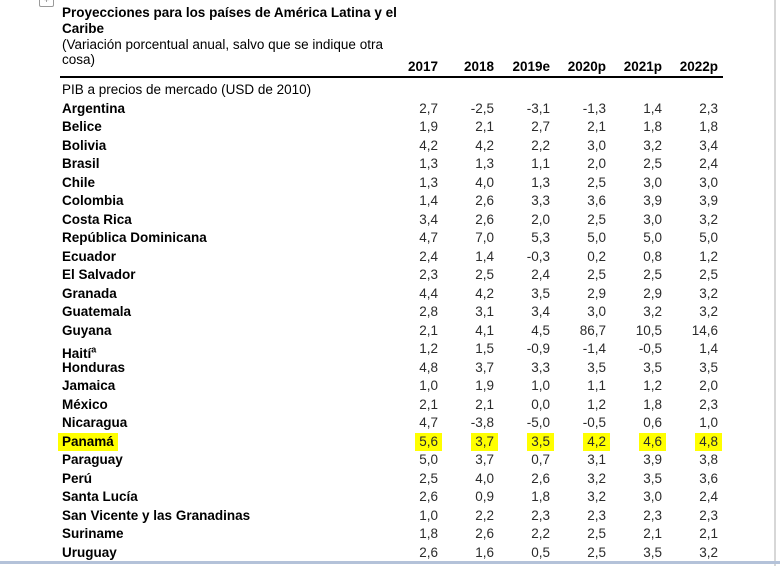 The image size is (780, 566). Describe the element at coordinates (538, 256) in the screenshot. I see `value-cell: -0,3` at that location.